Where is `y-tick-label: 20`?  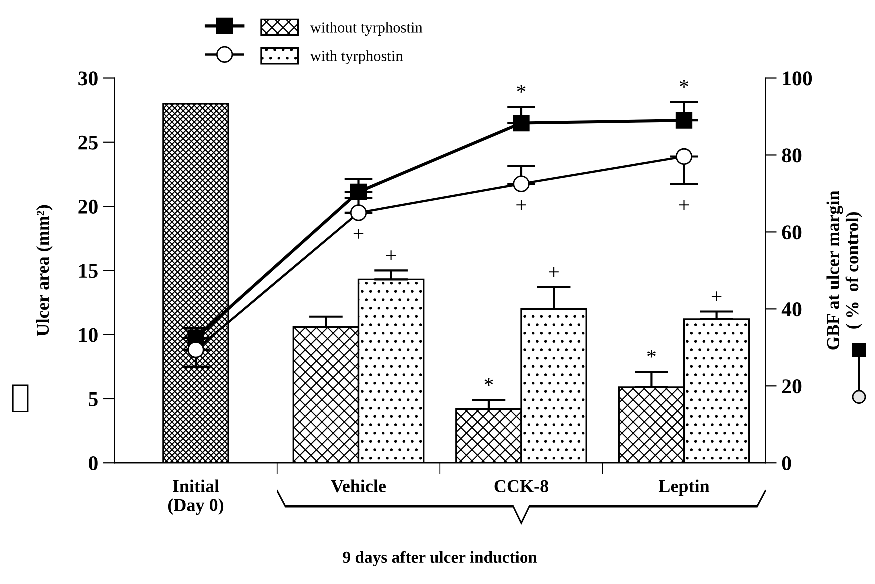 y-tick-label: 20 is located at coordinates (88, 207).